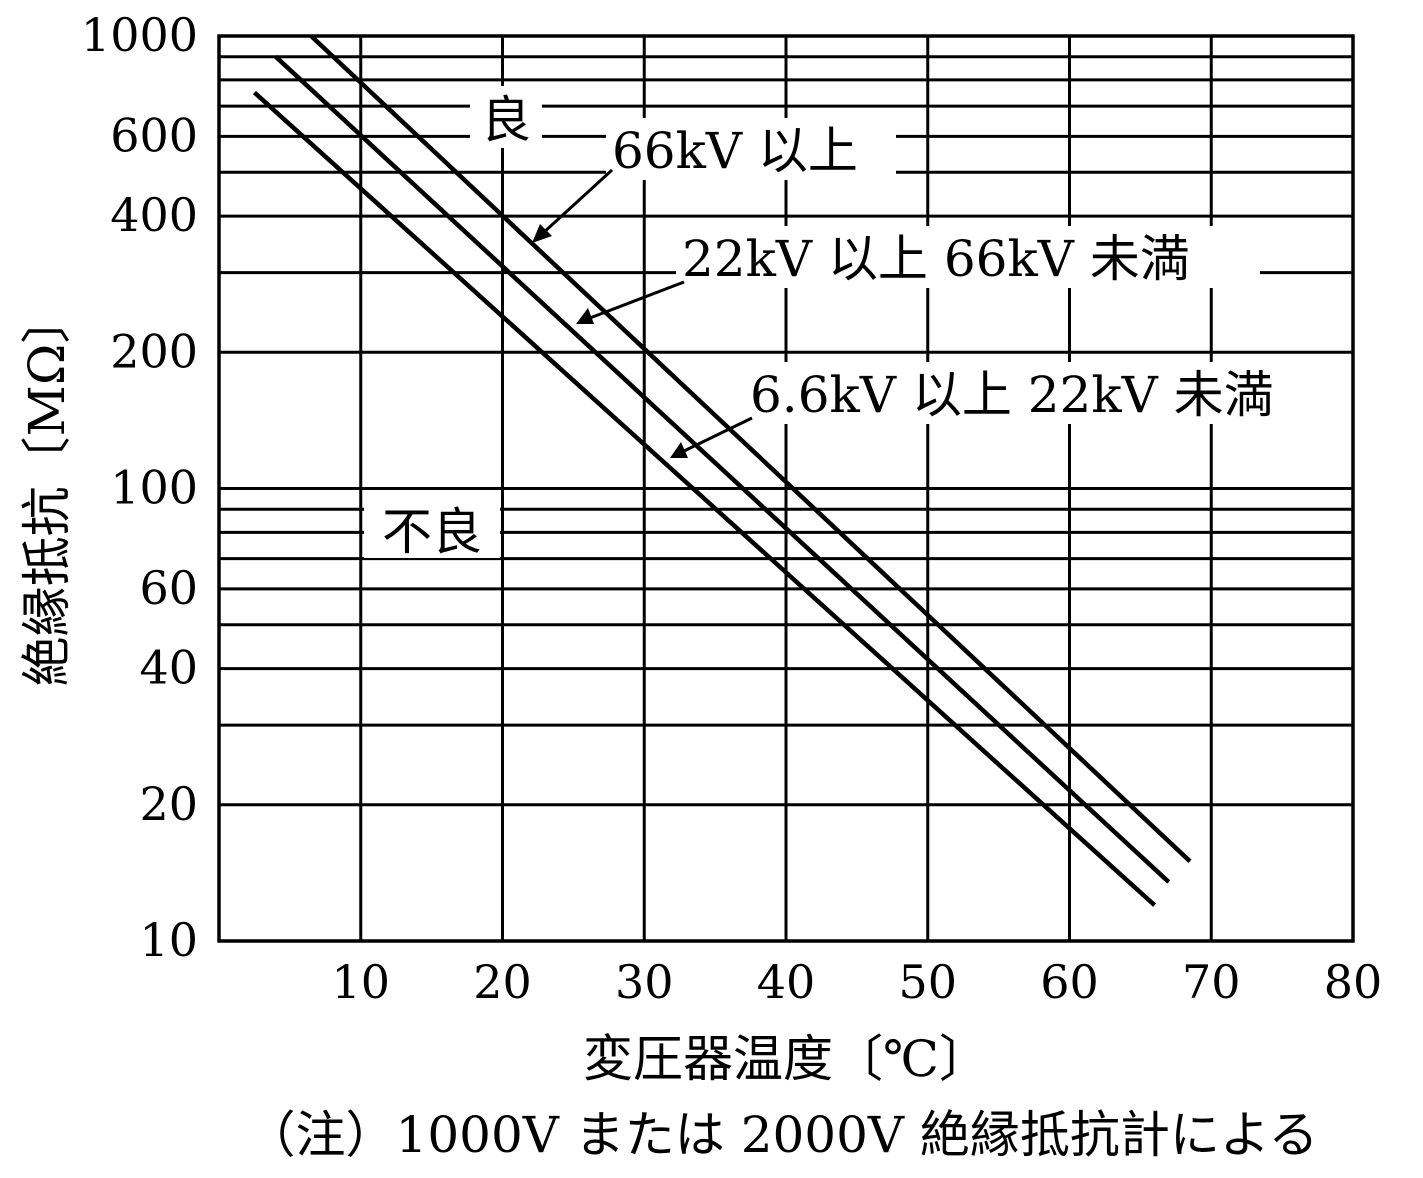 This screenshot has height=1178, width=1423. What do you see at coordinates (506, 120) in the screenshot?
I see `label-good: 良` at bounding box center [506, 120].